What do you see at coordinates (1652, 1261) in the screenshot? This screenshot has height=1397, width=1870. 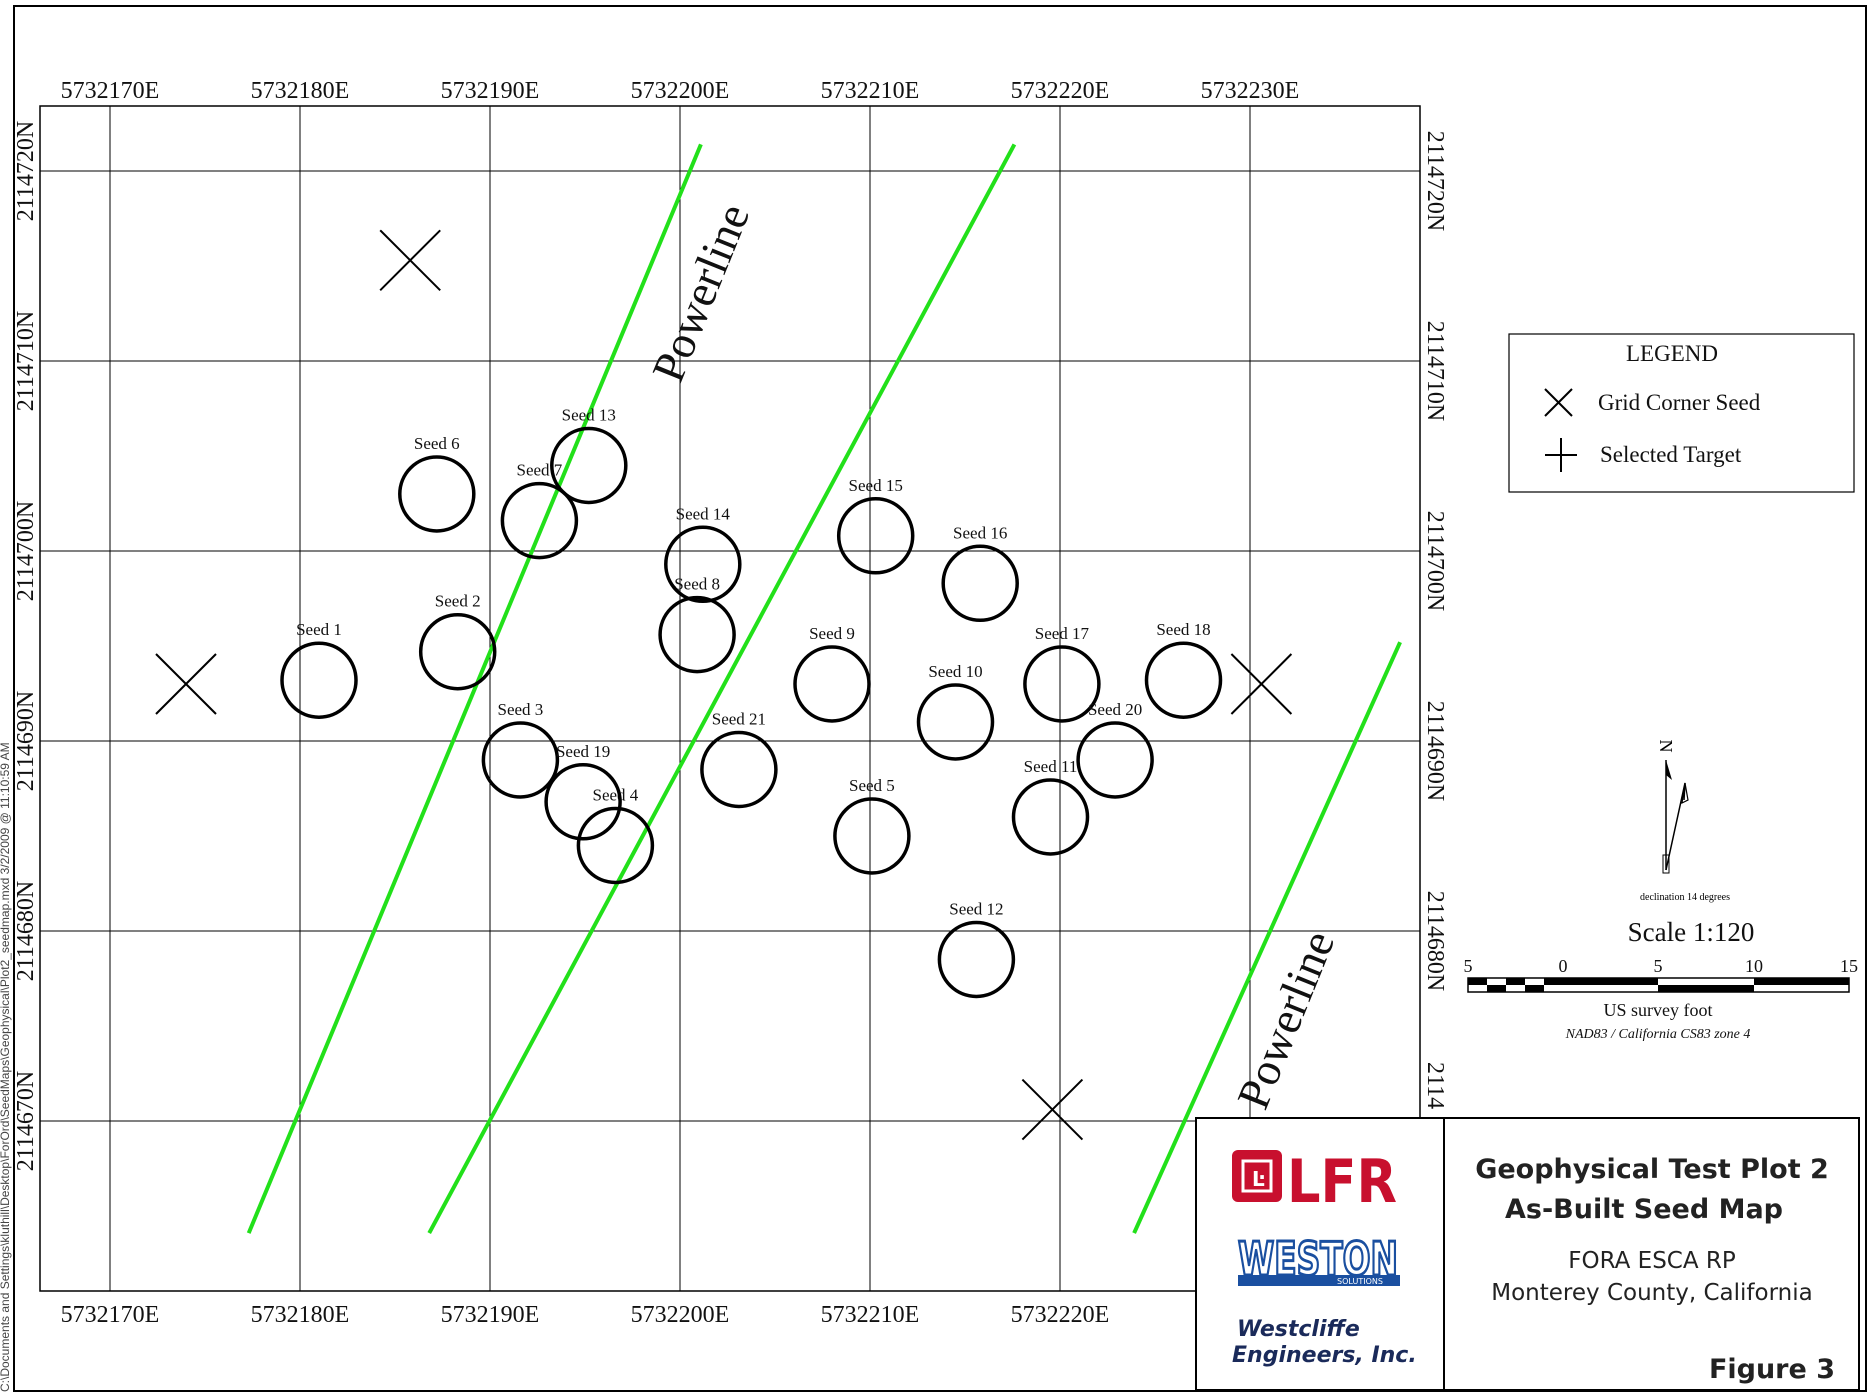 I see `subtitle-line1: FORA ESCA RP` at bounding box center [1652, 1261].